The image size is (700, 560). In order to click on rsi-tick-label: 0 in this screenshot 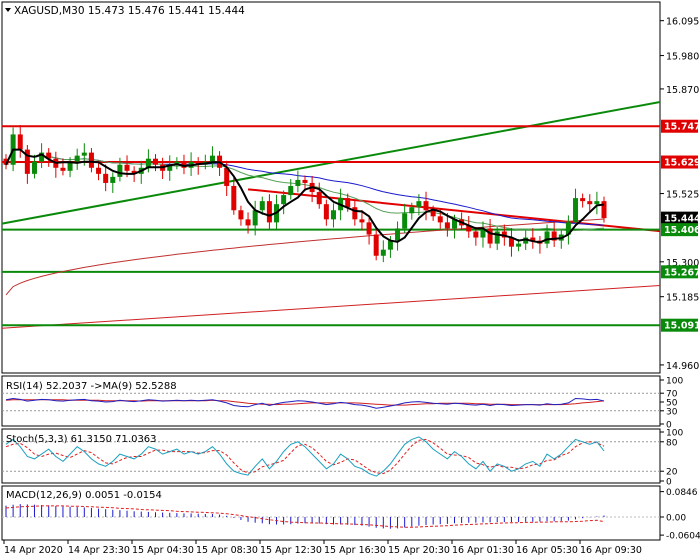, I will do `click(669, 426)`.